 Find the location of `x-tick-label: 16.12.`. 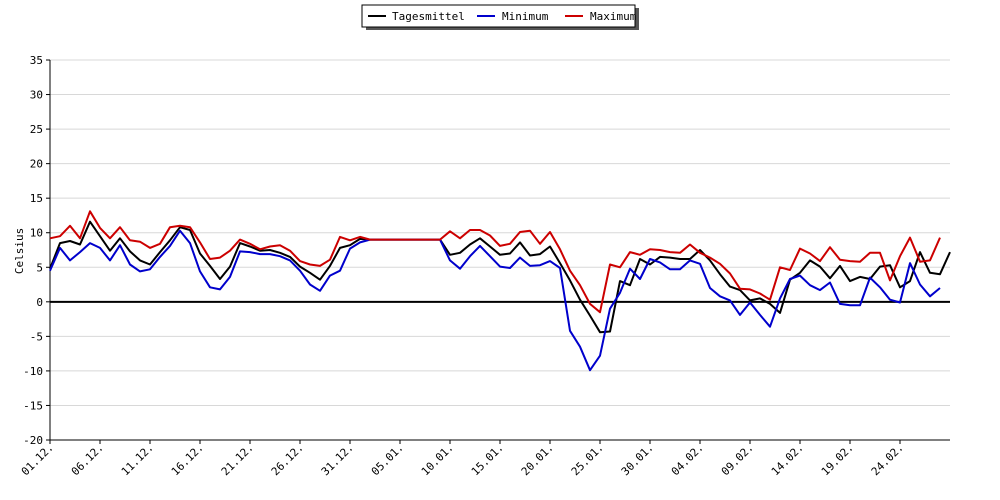

x-tick-label: 16.12. is located at coordinates (187, 459).